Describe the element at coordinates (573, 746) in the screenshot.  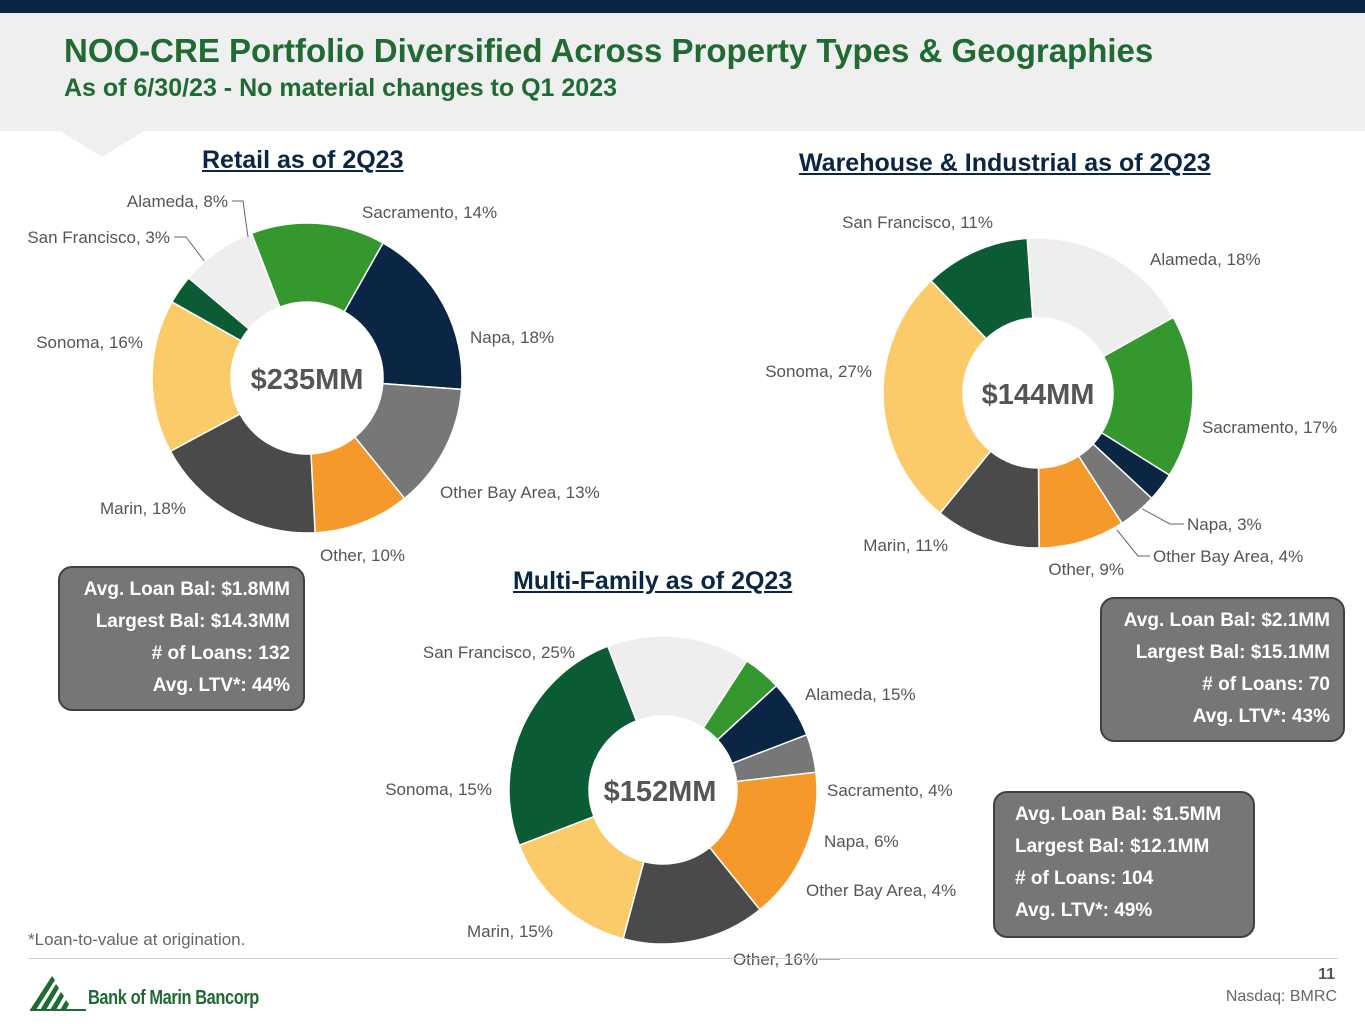
I see `multifamily-slice-san-francisco` at that location.